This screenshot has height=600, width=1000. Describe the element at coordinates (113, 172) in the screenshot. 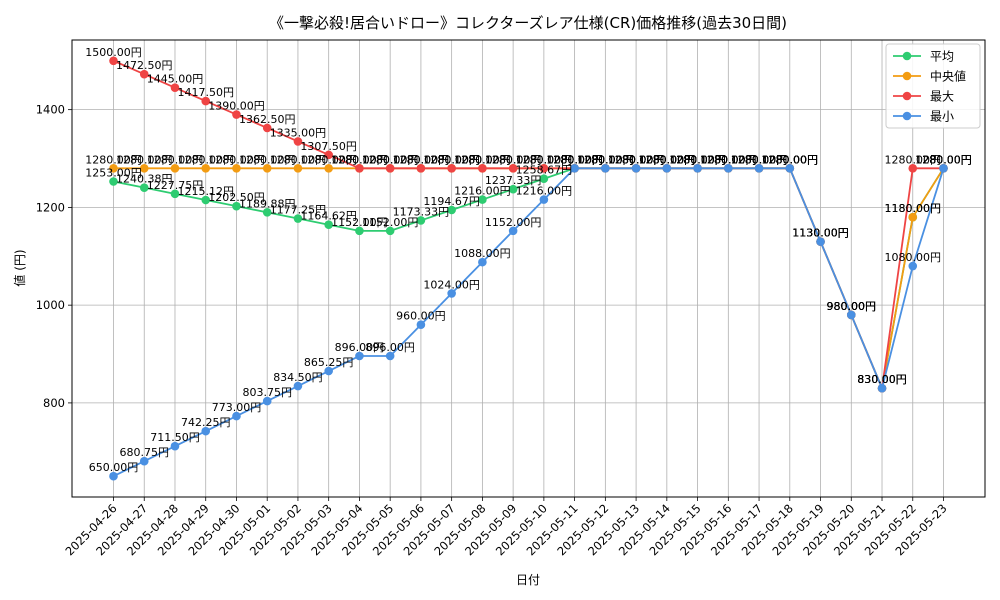

I see `series-0-data-label: 1253.00円` at that location.